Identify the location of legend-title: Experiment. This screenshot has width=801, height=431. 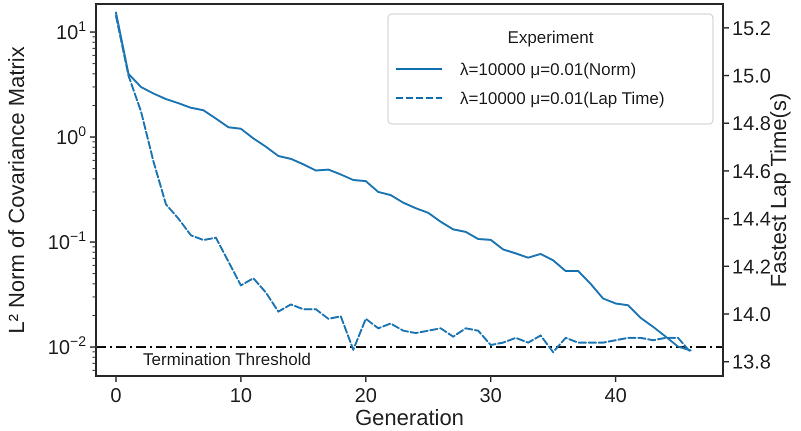
(551, 37).